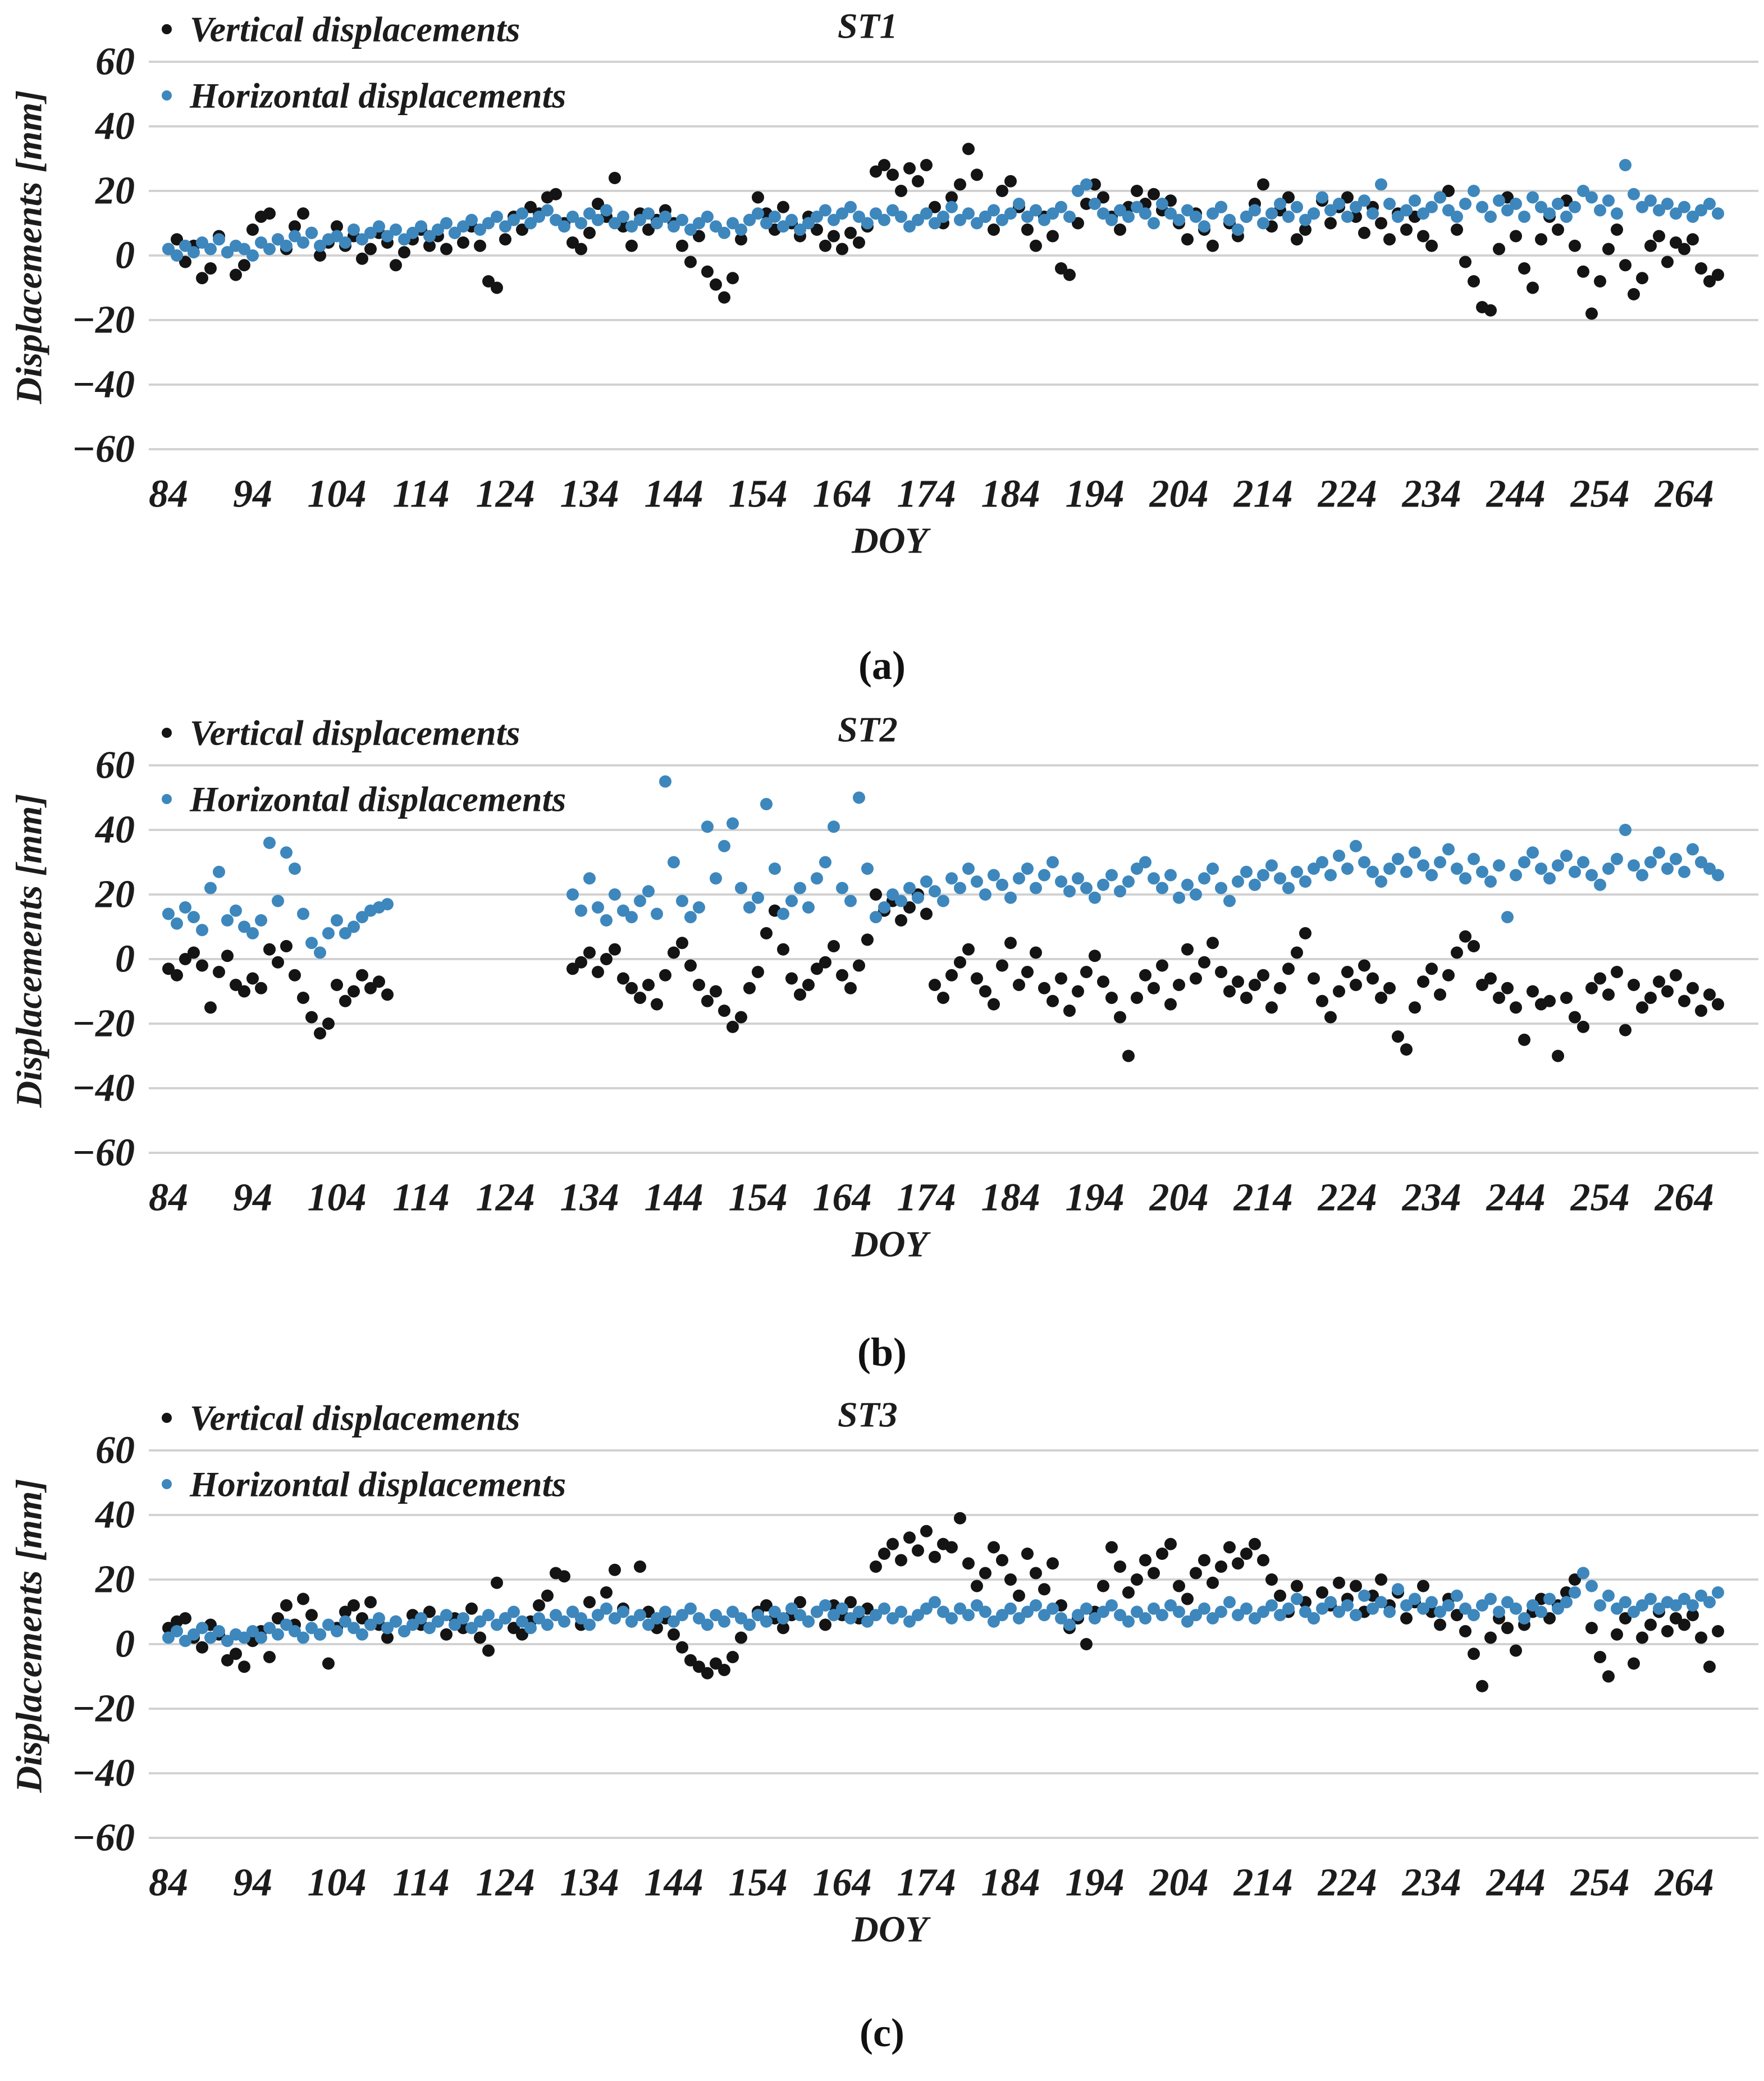  What do you see at coordinates (882, 666) in the screenshot?
I see `caption-a: (a)` at bounding box center [882, 666].